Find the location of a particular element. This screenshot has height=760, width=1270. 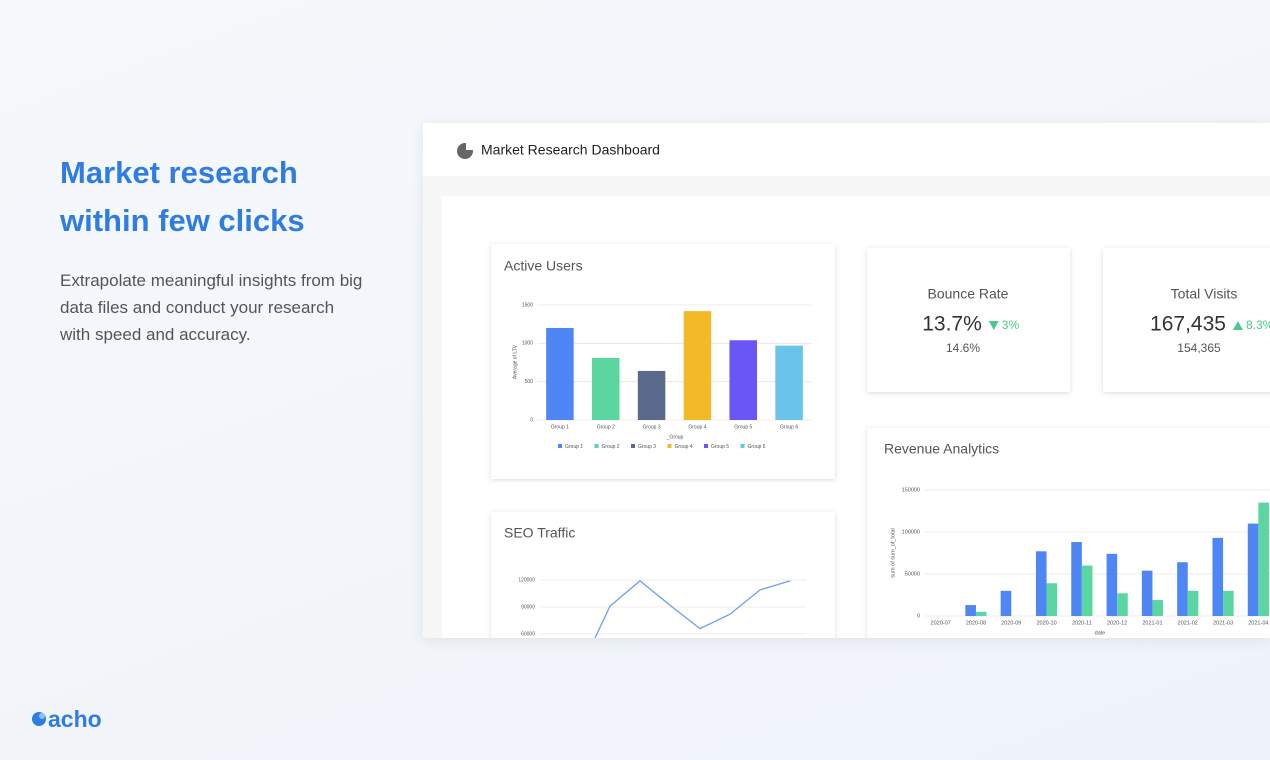

y-tick-label: 1000 is located at coordinates (527, 344).